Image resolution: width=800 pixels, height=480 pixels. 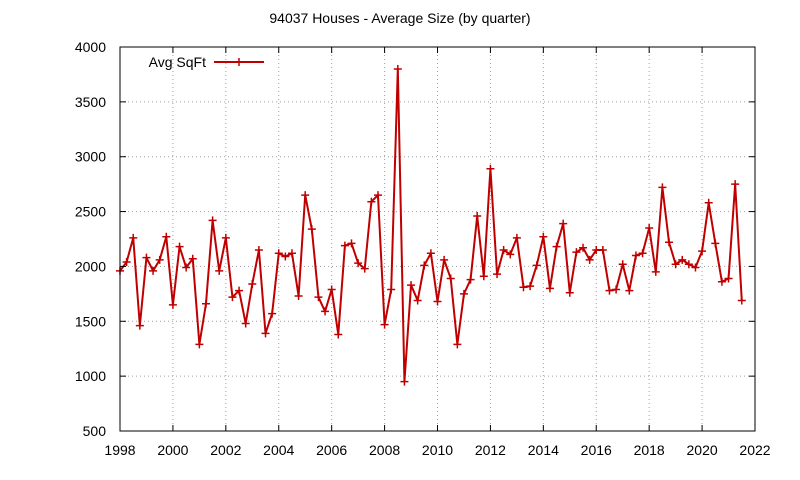 What do you see at coordinates (754, 450) in the screenshot?
I see `x-tick-label: 2022` at bounding box center [754, 450].